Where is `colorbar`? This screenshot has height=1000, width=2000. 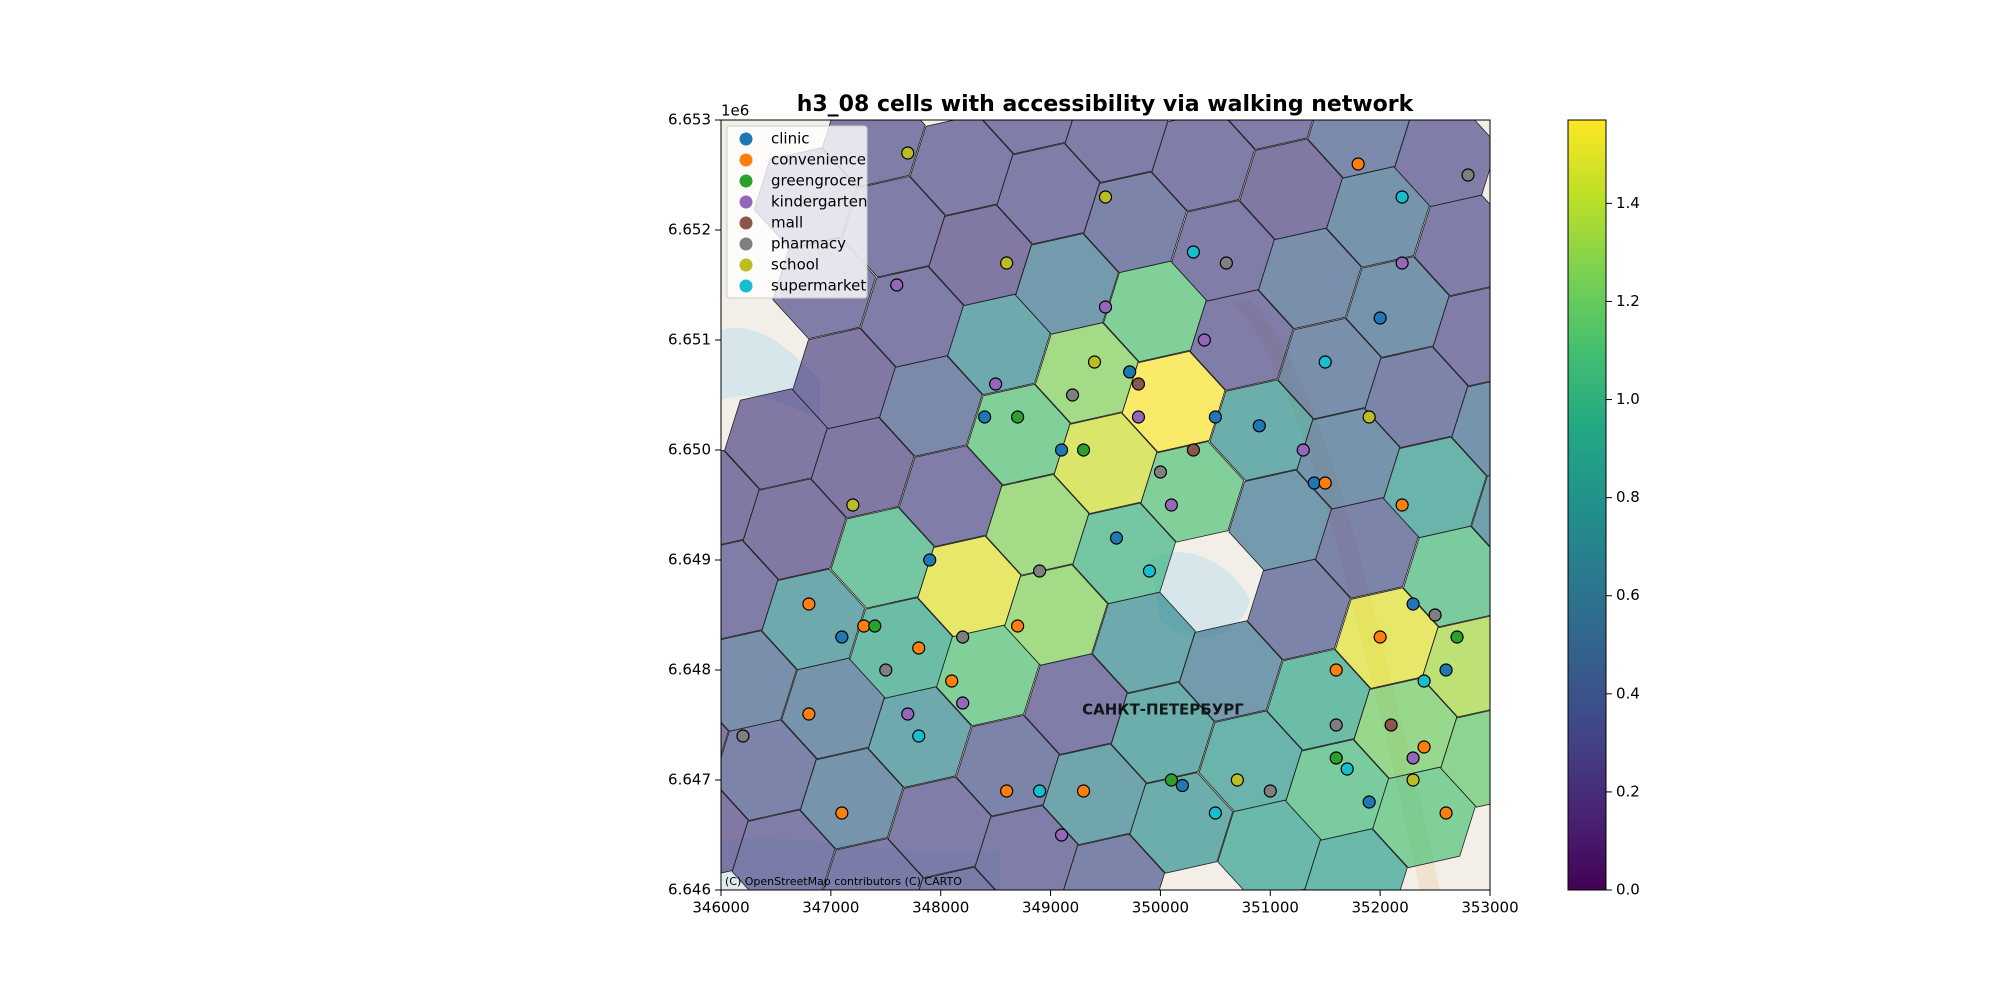 colorbar is located at coordinates (1587, 505).